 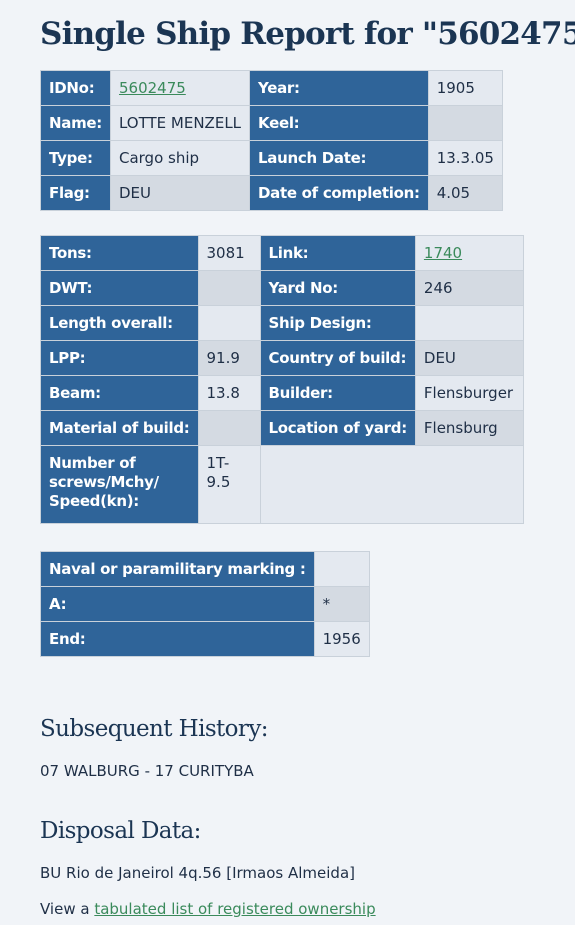 I want to click on marking-a-value: *, so click(x=341, y=604).